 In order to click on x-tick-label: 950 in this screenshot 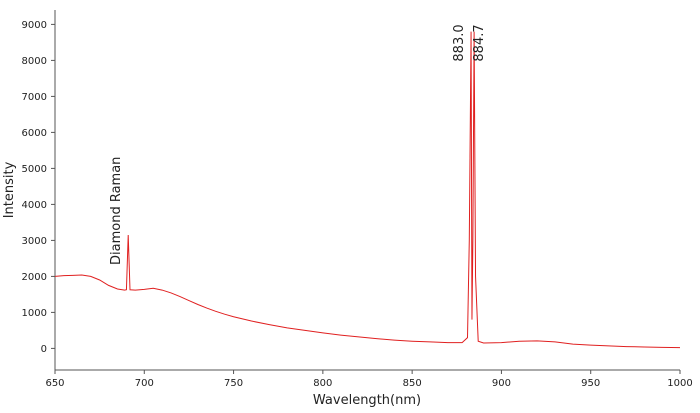, I will do `click(590, 383)`.